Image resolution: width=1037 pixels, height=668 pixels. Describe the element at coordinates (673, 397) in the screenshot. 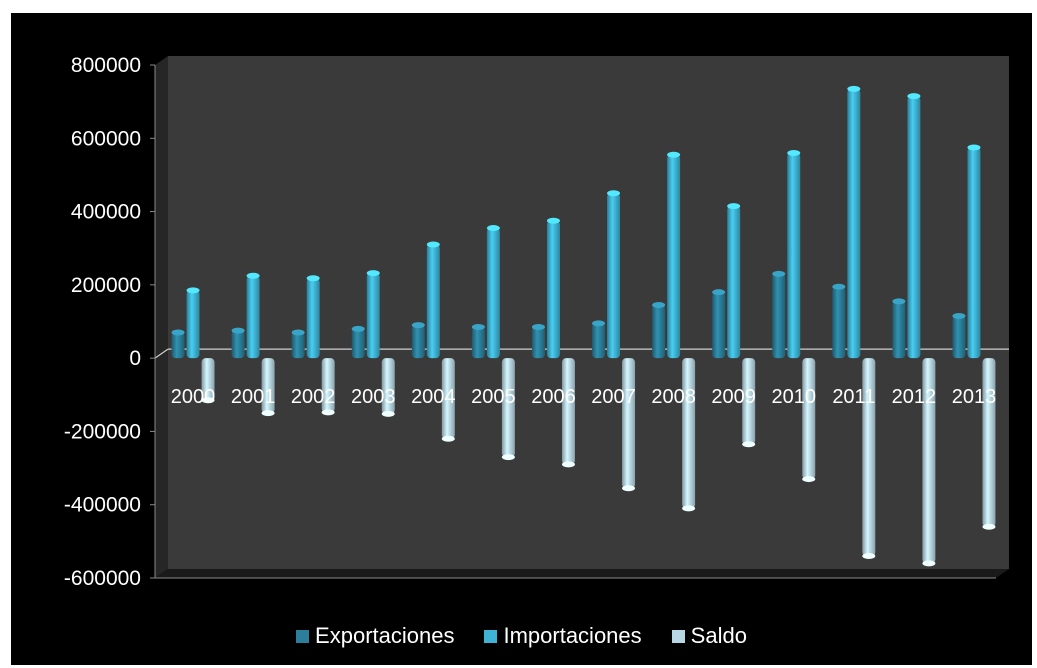

I see `x-tick-label: 2008` at that location.